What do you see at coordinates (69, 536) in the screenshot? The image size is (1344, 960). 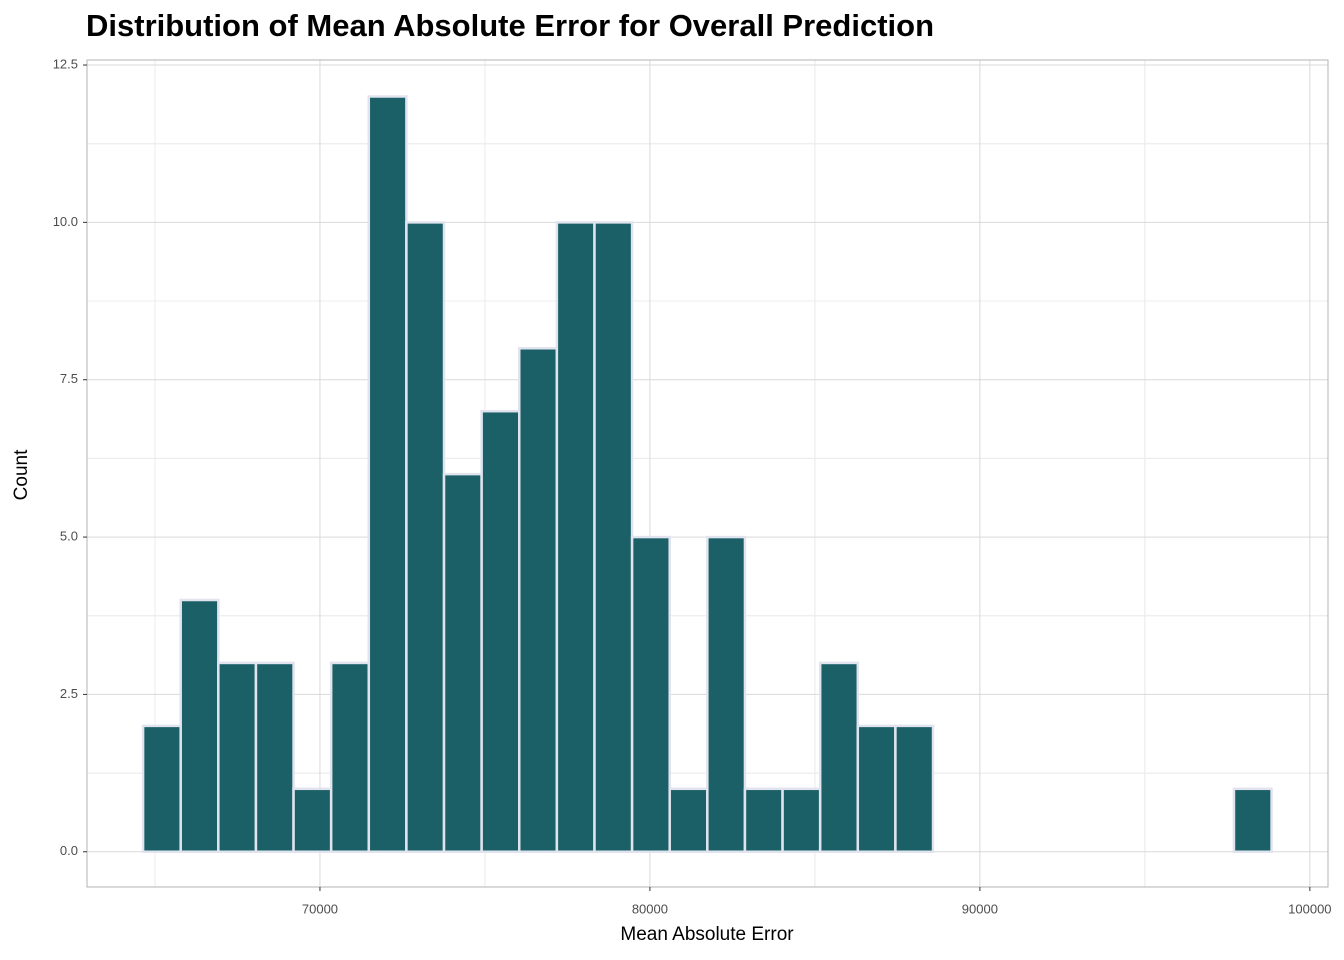 I see `y-tick-label: 5.0` at bounding box center [69, 536].